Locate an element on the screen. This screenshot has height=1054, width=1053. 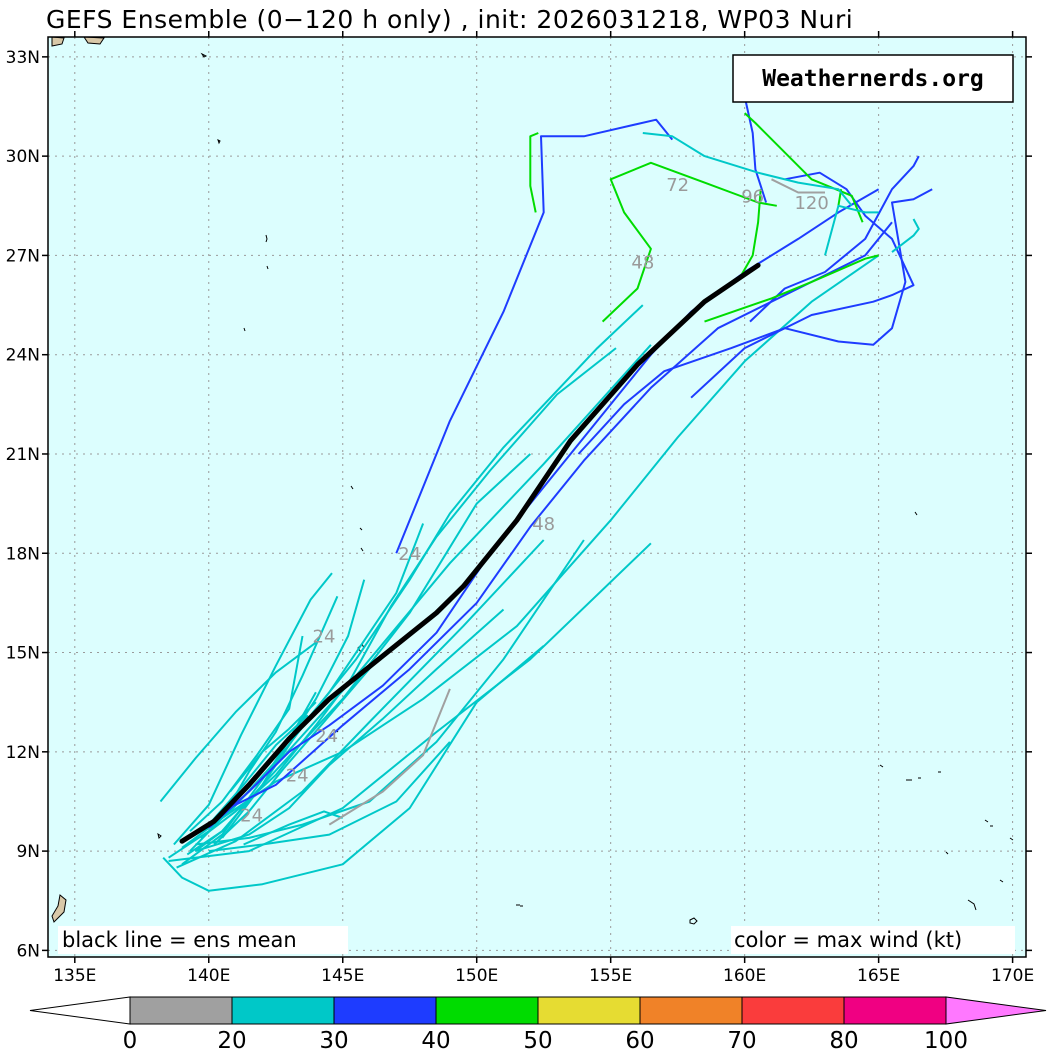
hour-label-6: 24 is located at coordinates (324, 637).